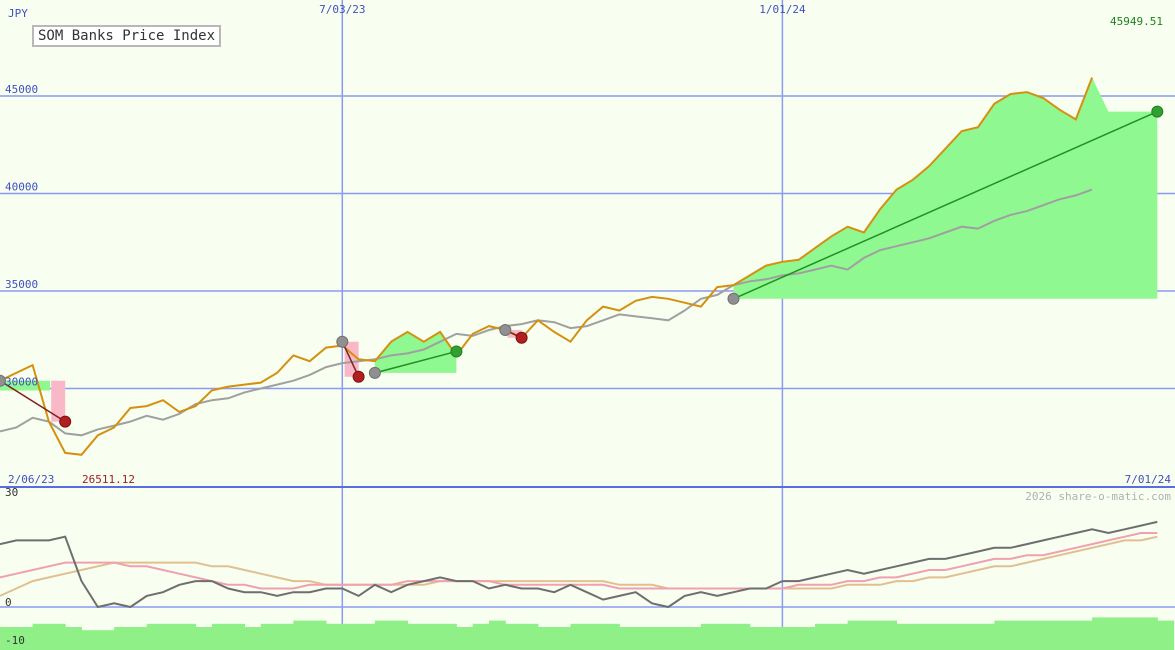 Image resolution: width=1175 pixels, height=650 pixels. Describe the element at coordinates (1148, 479) in the screenshot. I see `x-date-label: 7/01/24` at that location.